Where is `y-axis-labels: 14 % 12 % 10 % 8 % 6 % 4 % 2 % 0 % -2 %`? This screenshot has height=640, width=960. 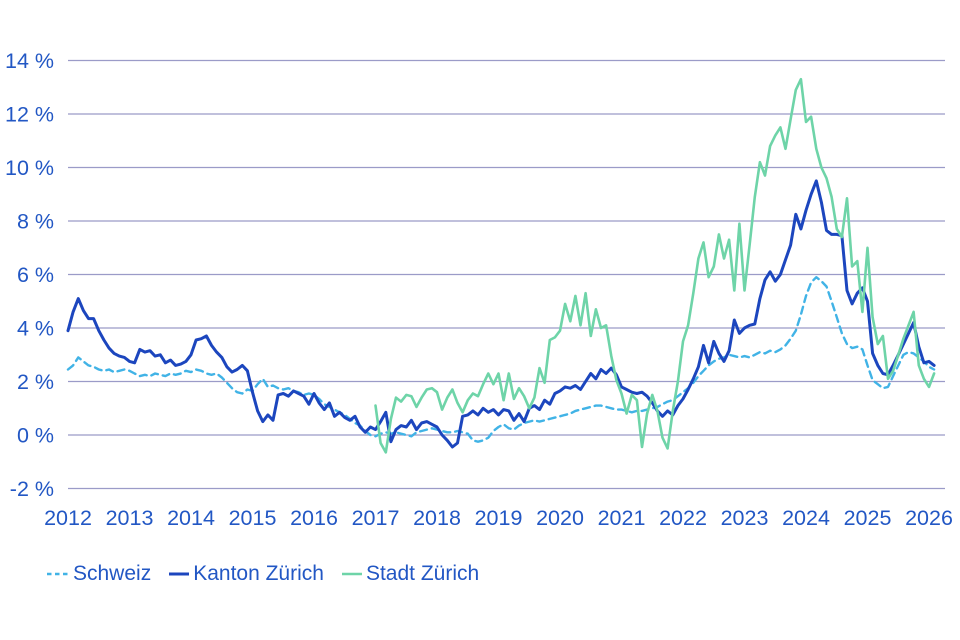
y-axis-labels: 14 % 12 % 10 % 8 % 6 % 4 % 2 % 0 % -2 % is located at coordinates (29, 275).